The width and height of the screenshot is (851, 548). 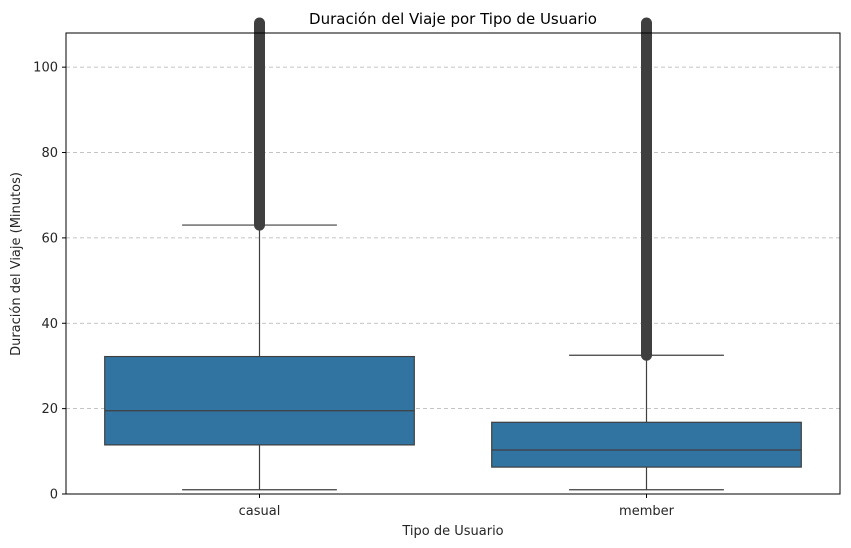 I want to click on x-tick-label: casual, so click(x=260, y=511).